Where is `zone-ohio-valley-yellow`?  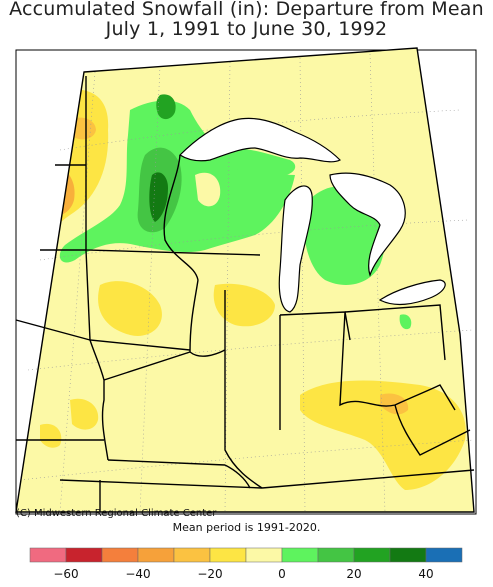 zone-ohio-valley-yellow is located at coordinates (383, 435).